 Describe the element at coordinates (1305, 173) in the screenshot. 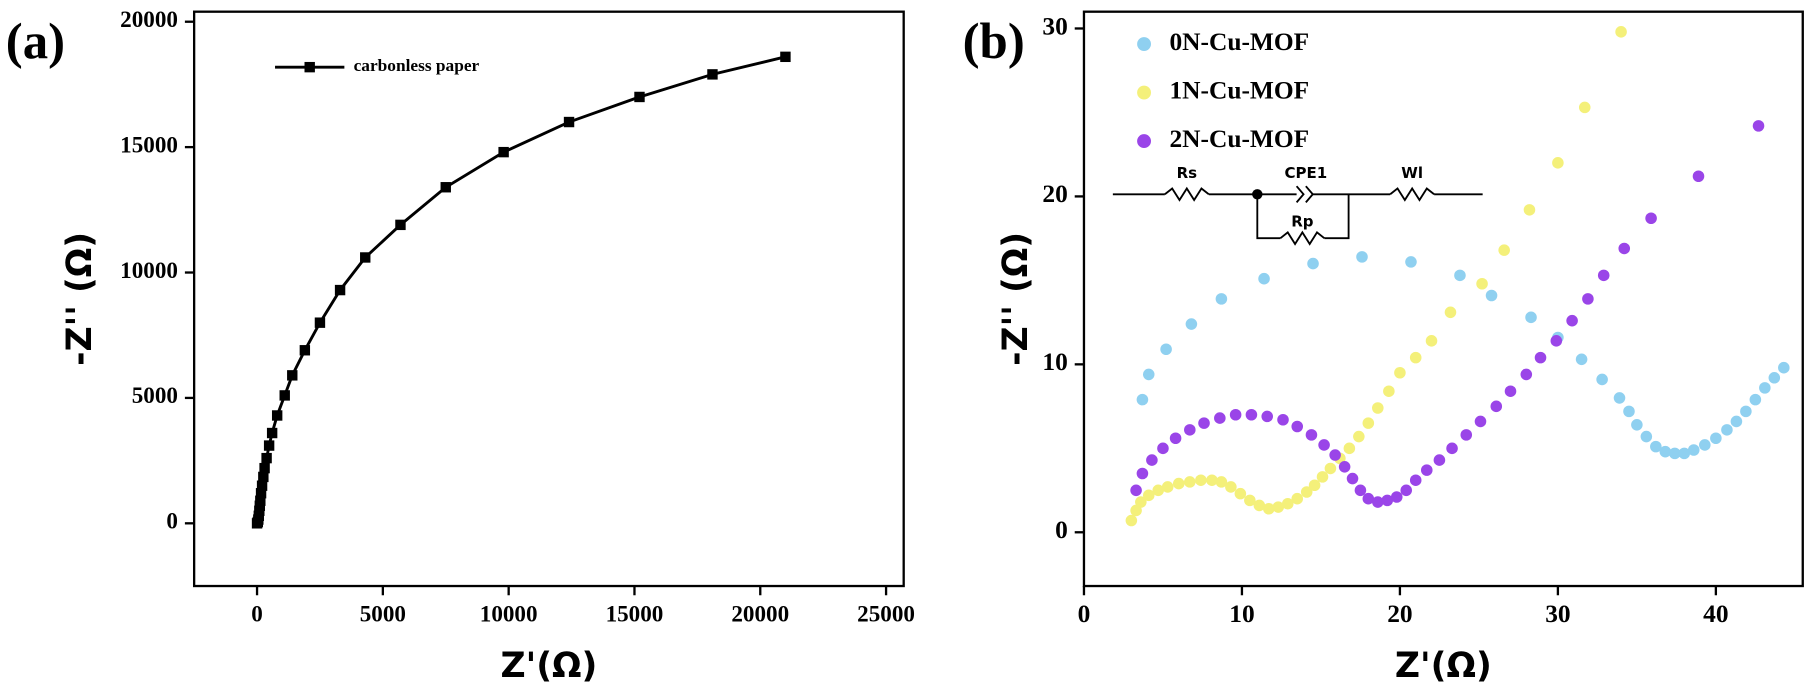

I see `circuit-label: CPE1` at that location.